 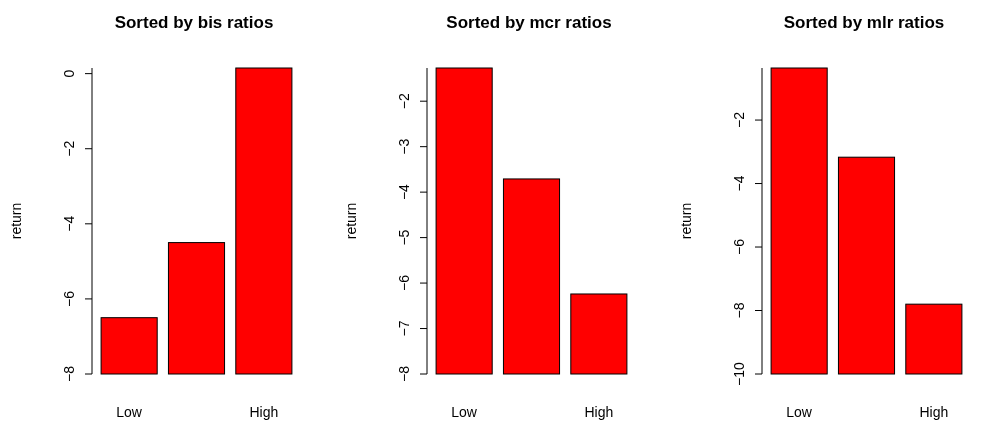 I want to click on chart-title: Sorted by bis ratios, so click(x=194, y=22).